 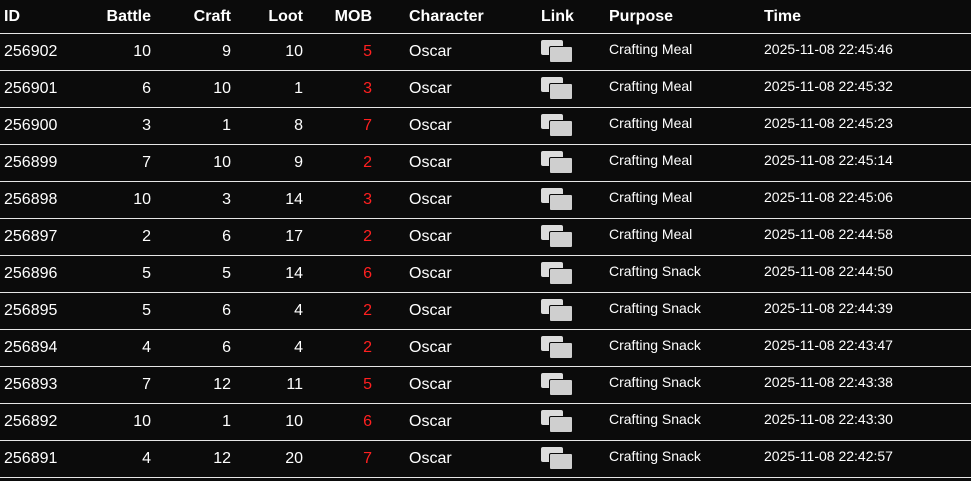 I want to click on cell-craft: 5, so click(x=191, y=274).